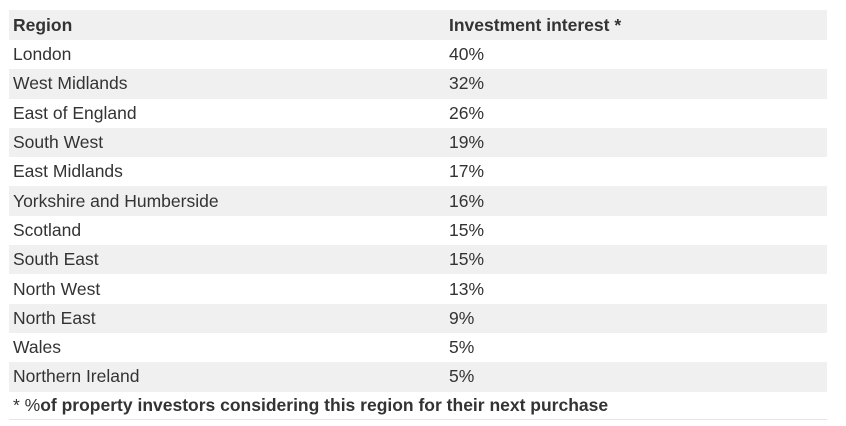  Describe the element at coordinates (43, 24) in the screenshot. I see `region-column-header: Region` at that location.